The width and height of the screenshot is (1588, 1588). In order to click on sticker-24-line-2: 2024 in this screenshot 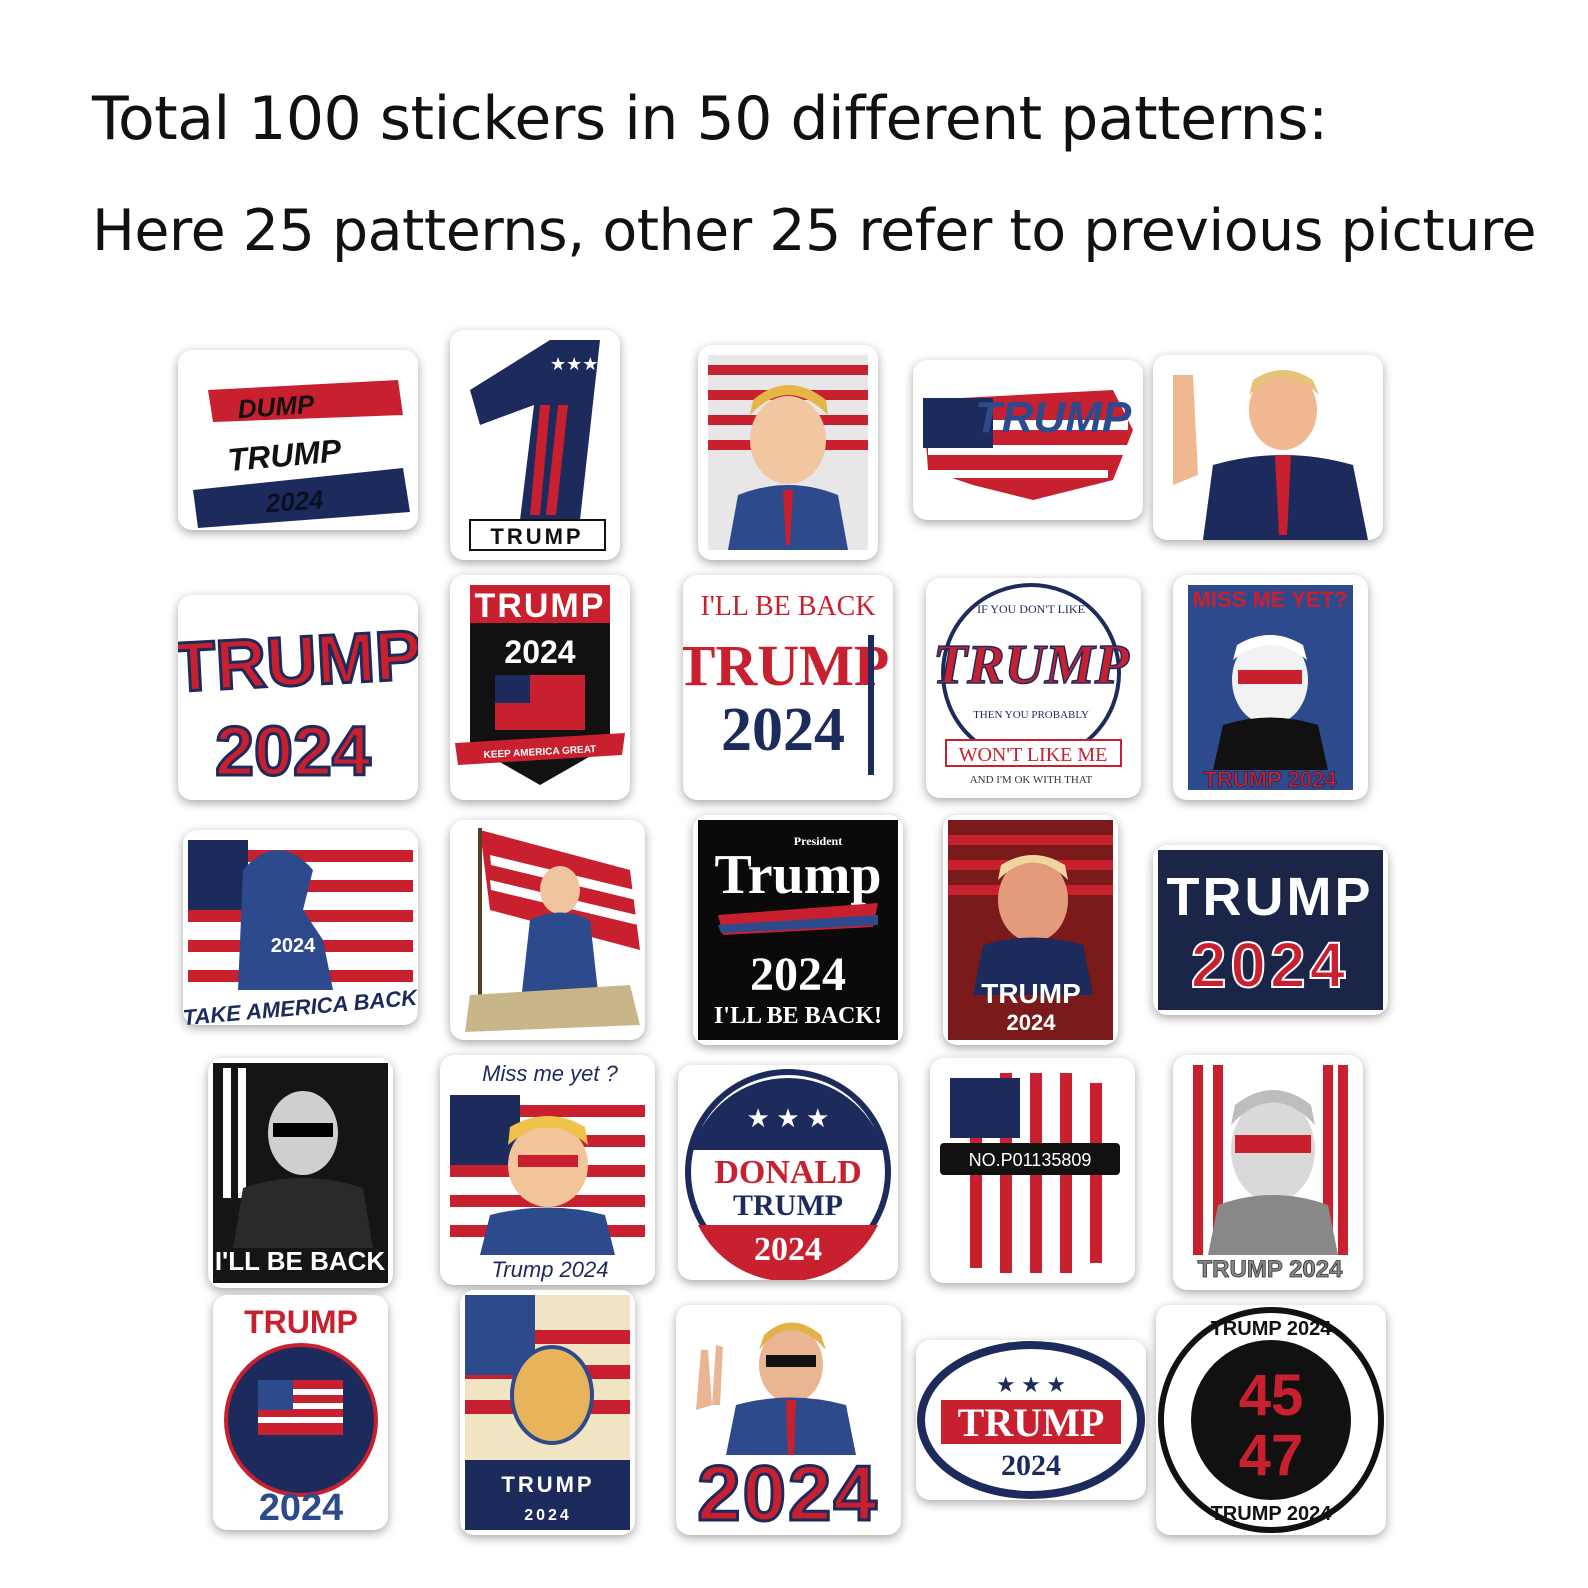, I will do `click(1031, 1465)`.